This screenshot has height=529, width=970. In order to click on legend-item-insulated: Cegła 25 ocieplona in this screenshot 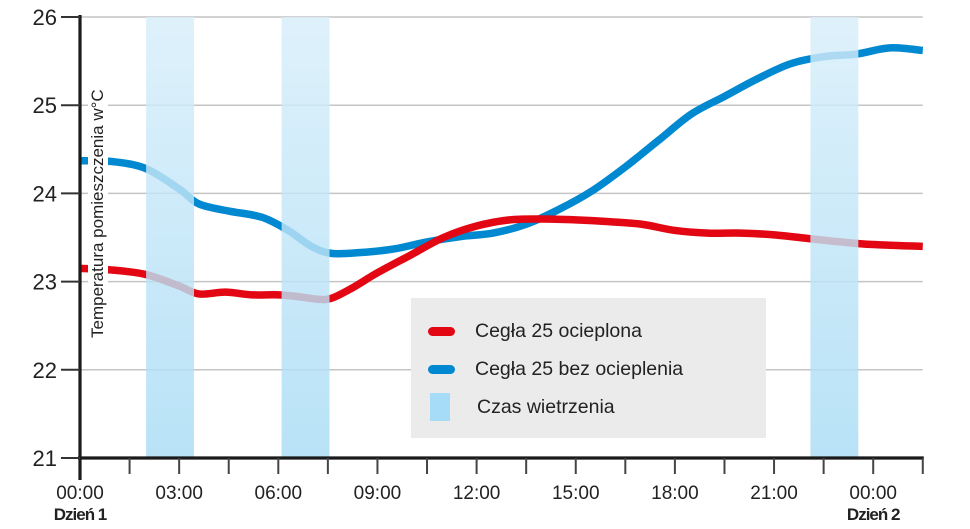, I will do `click(526, 331)`.